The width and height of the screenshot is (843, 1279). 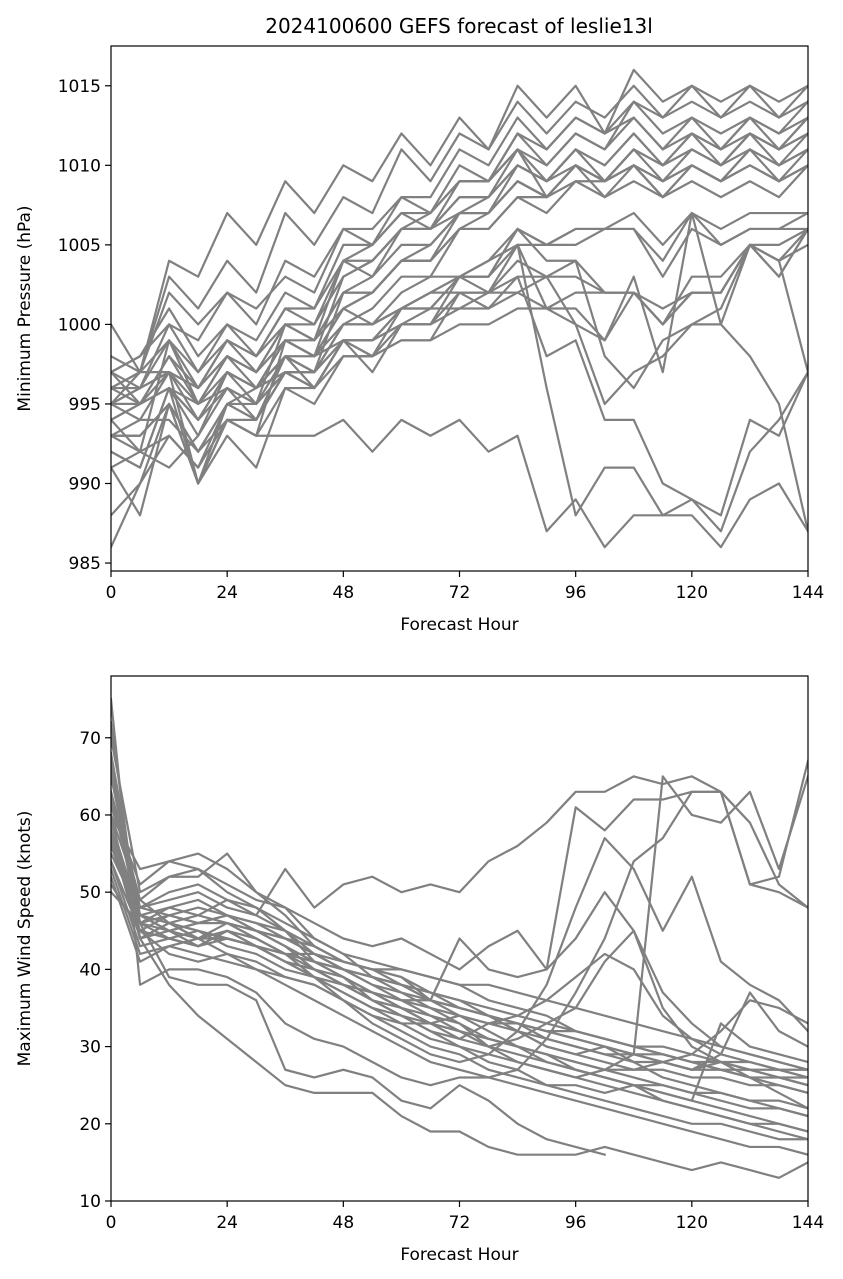 I want to click on pressure-ytick-label: 995, so click(x=85, y=405).